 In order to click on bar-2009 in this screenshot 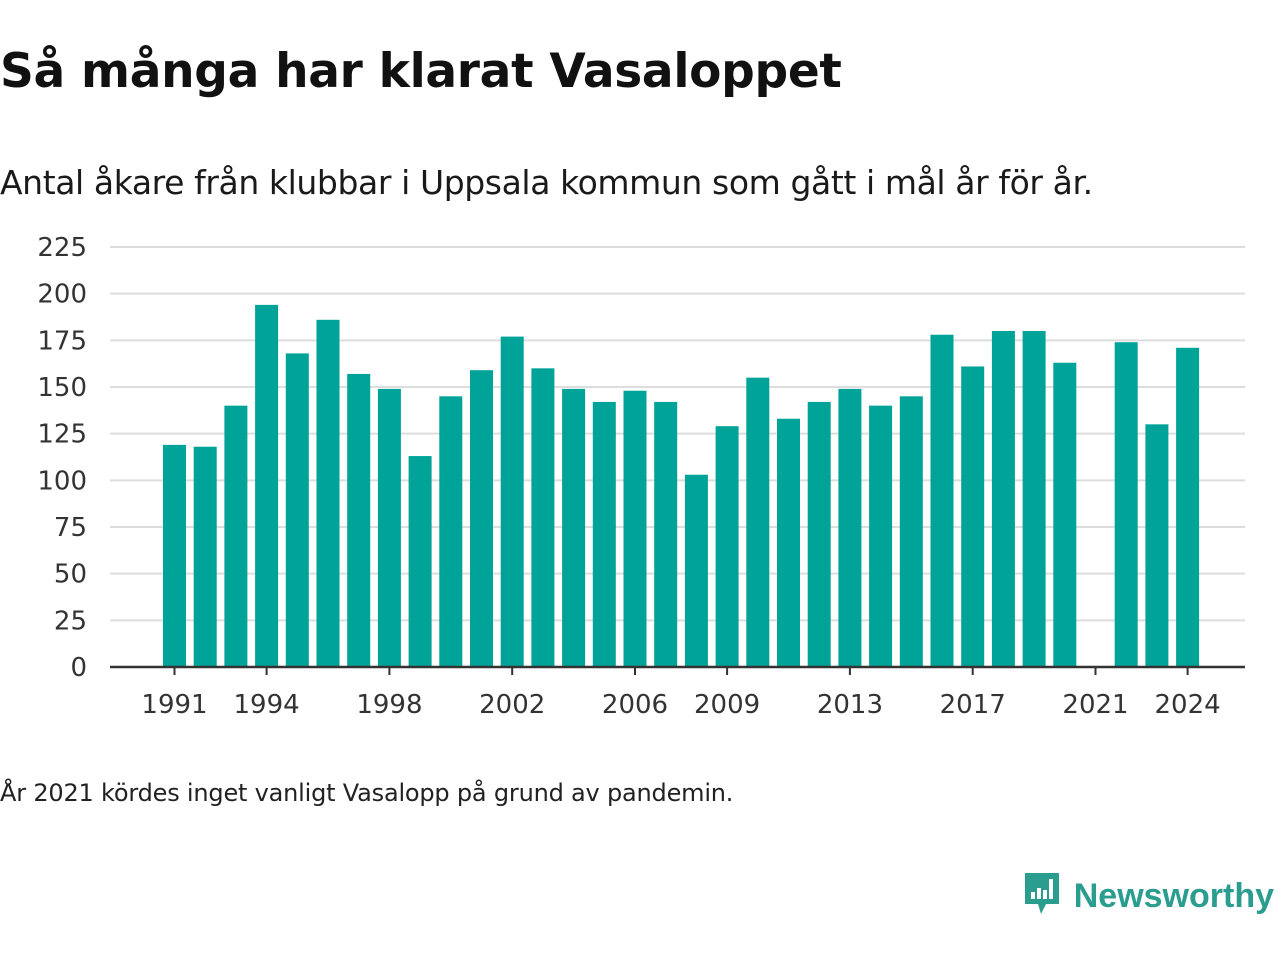, I will do `click(727, 546)`.